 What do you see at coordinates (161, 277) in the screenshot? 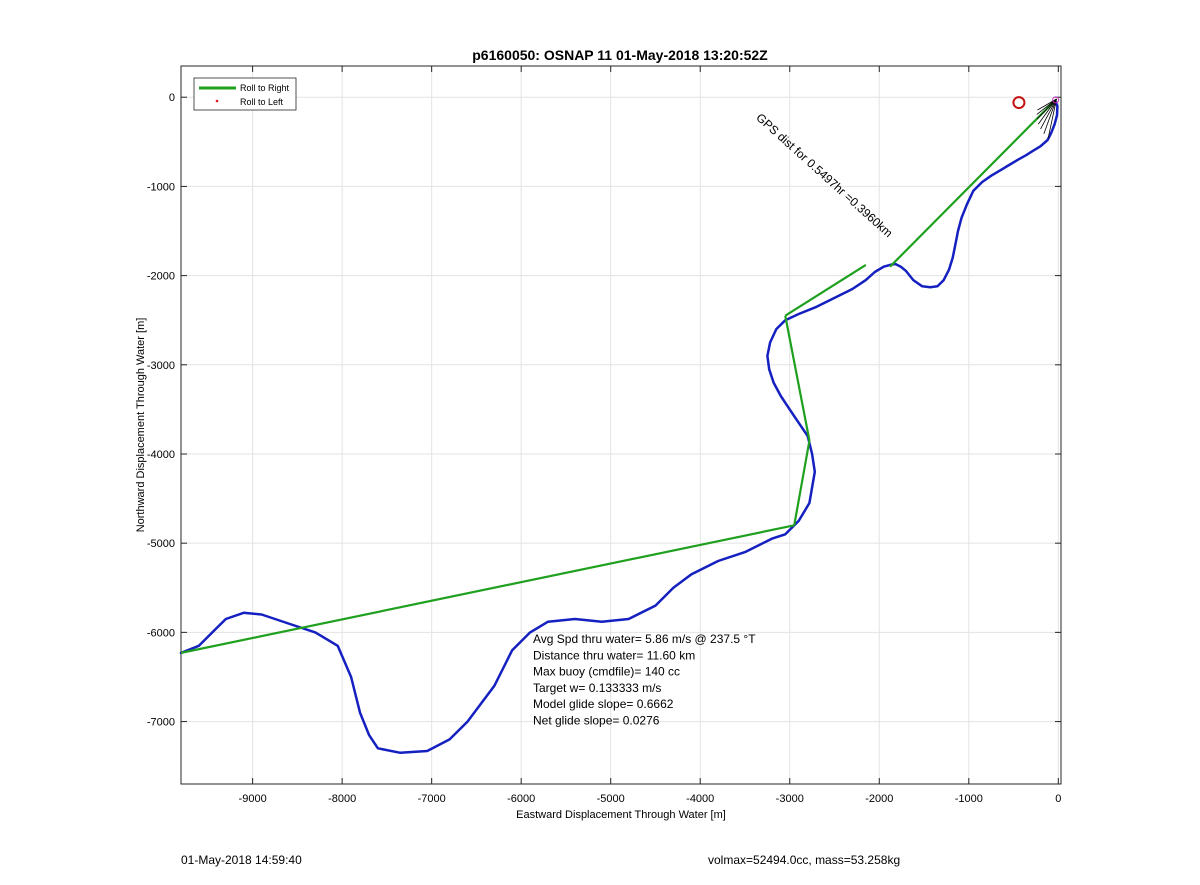
I see `y-tick-label: -2000` at bounding box center [161, 277].